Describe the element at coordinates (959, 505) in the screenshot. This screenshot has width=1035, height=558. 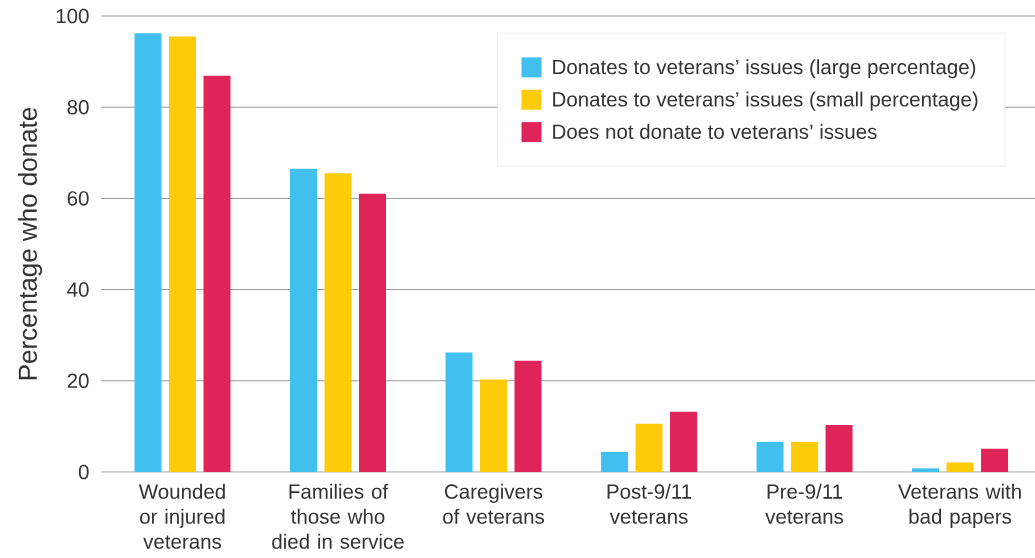
I see `x-tick-label: Veterans with bad papers` at that location.